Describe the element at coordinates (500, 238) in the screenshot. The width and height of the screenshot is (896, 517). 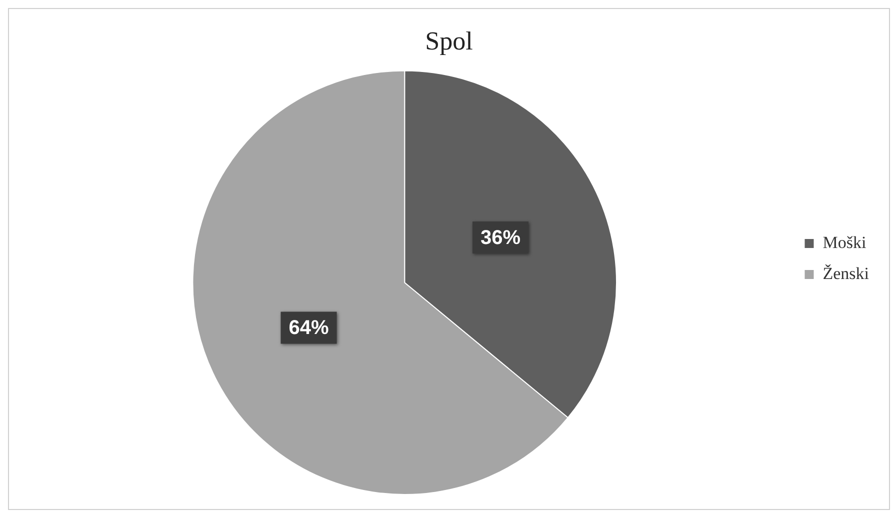
I see `data-label: 36%` at that location.